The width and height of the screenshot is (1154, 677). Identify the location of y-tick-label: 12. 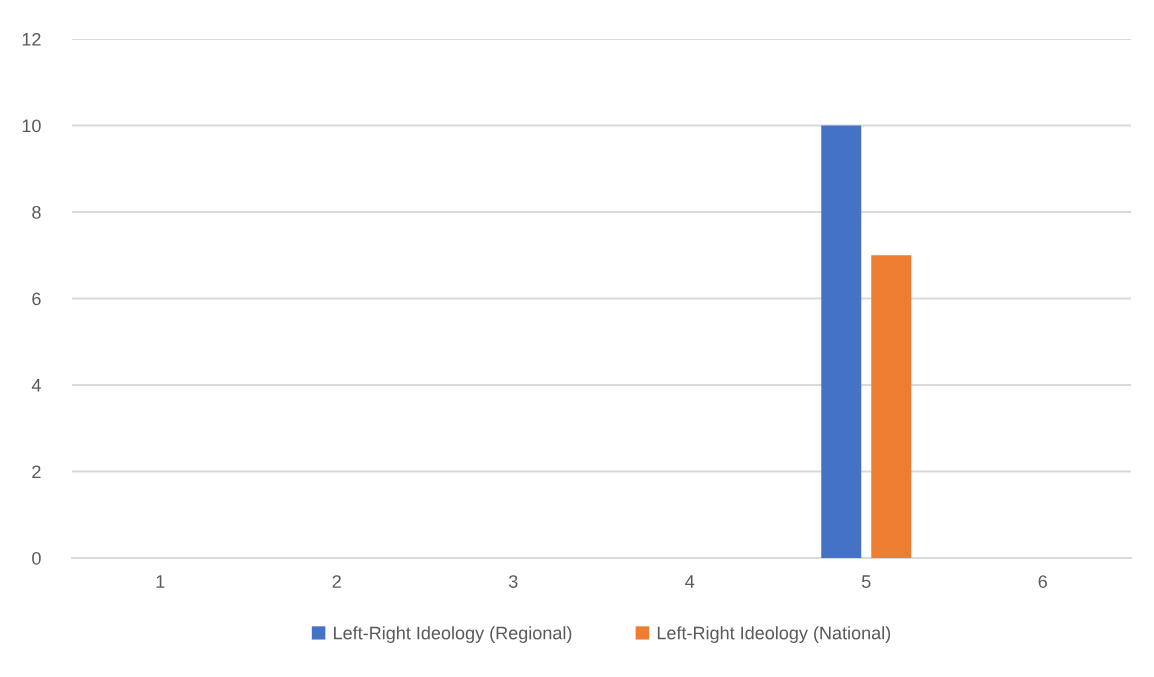
(31, 39).